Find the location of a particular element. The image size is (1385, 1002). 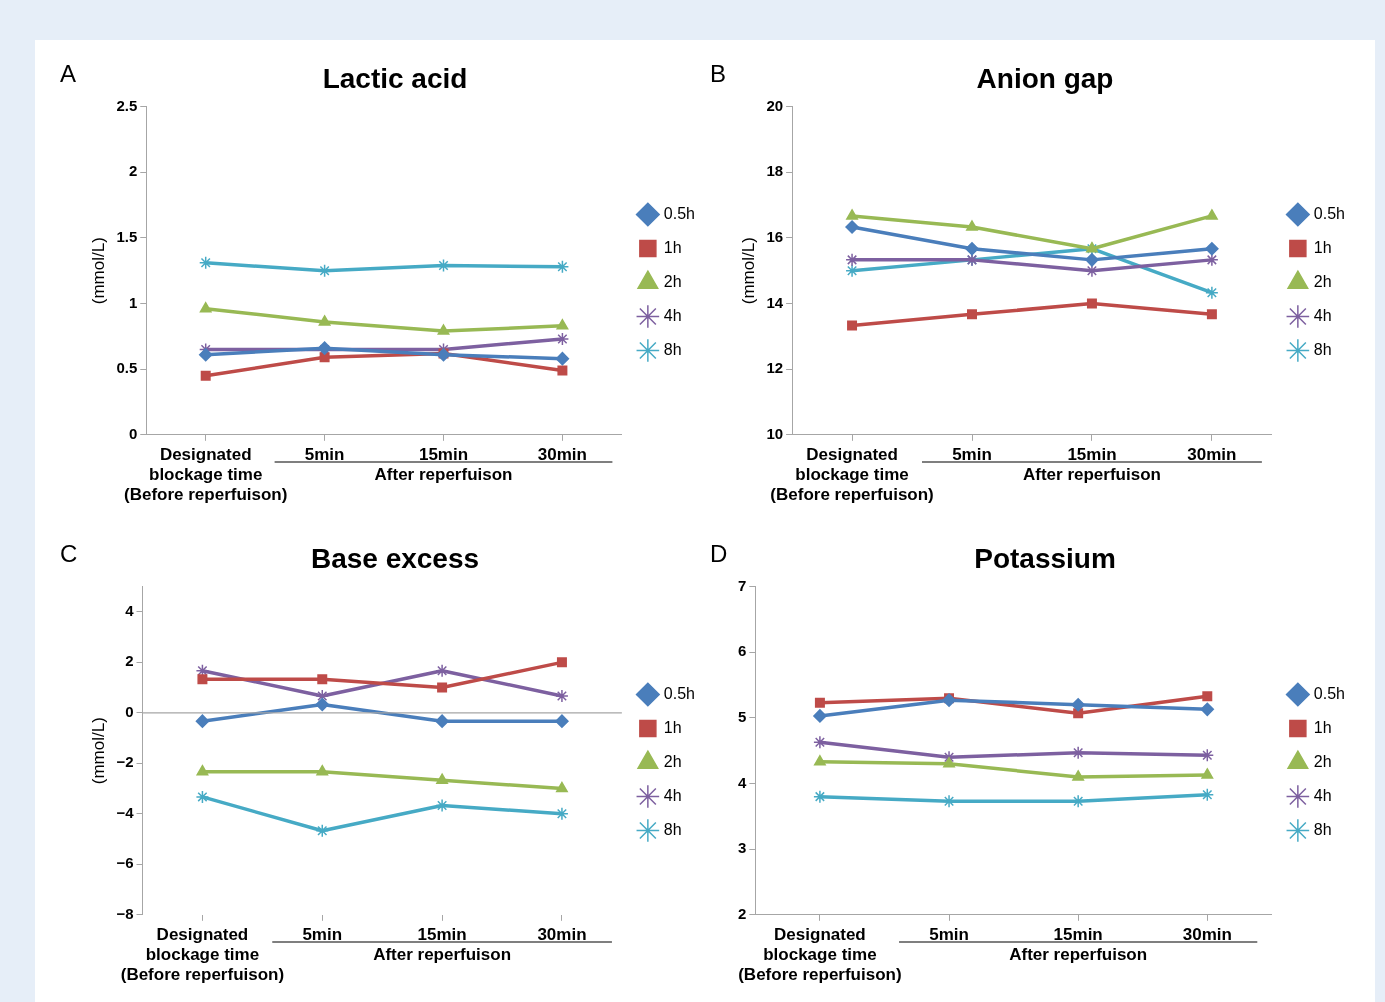

chart-title: Base excess is located at coordinates (395, 558).